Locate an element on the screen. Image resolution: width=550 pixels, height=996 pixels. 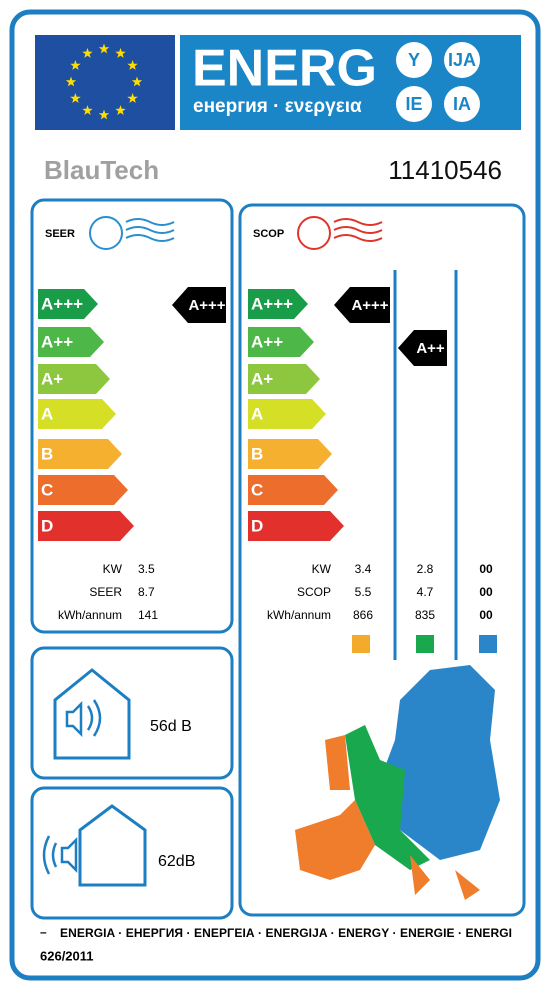
row-value: 835 is located at coordinates (425, 615).